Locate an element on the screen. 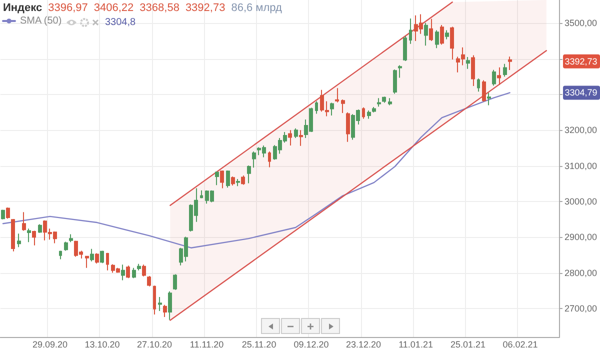 The image size is (600, 350). y-tick-label: 2900,00 is located at coordinates (581, 237).